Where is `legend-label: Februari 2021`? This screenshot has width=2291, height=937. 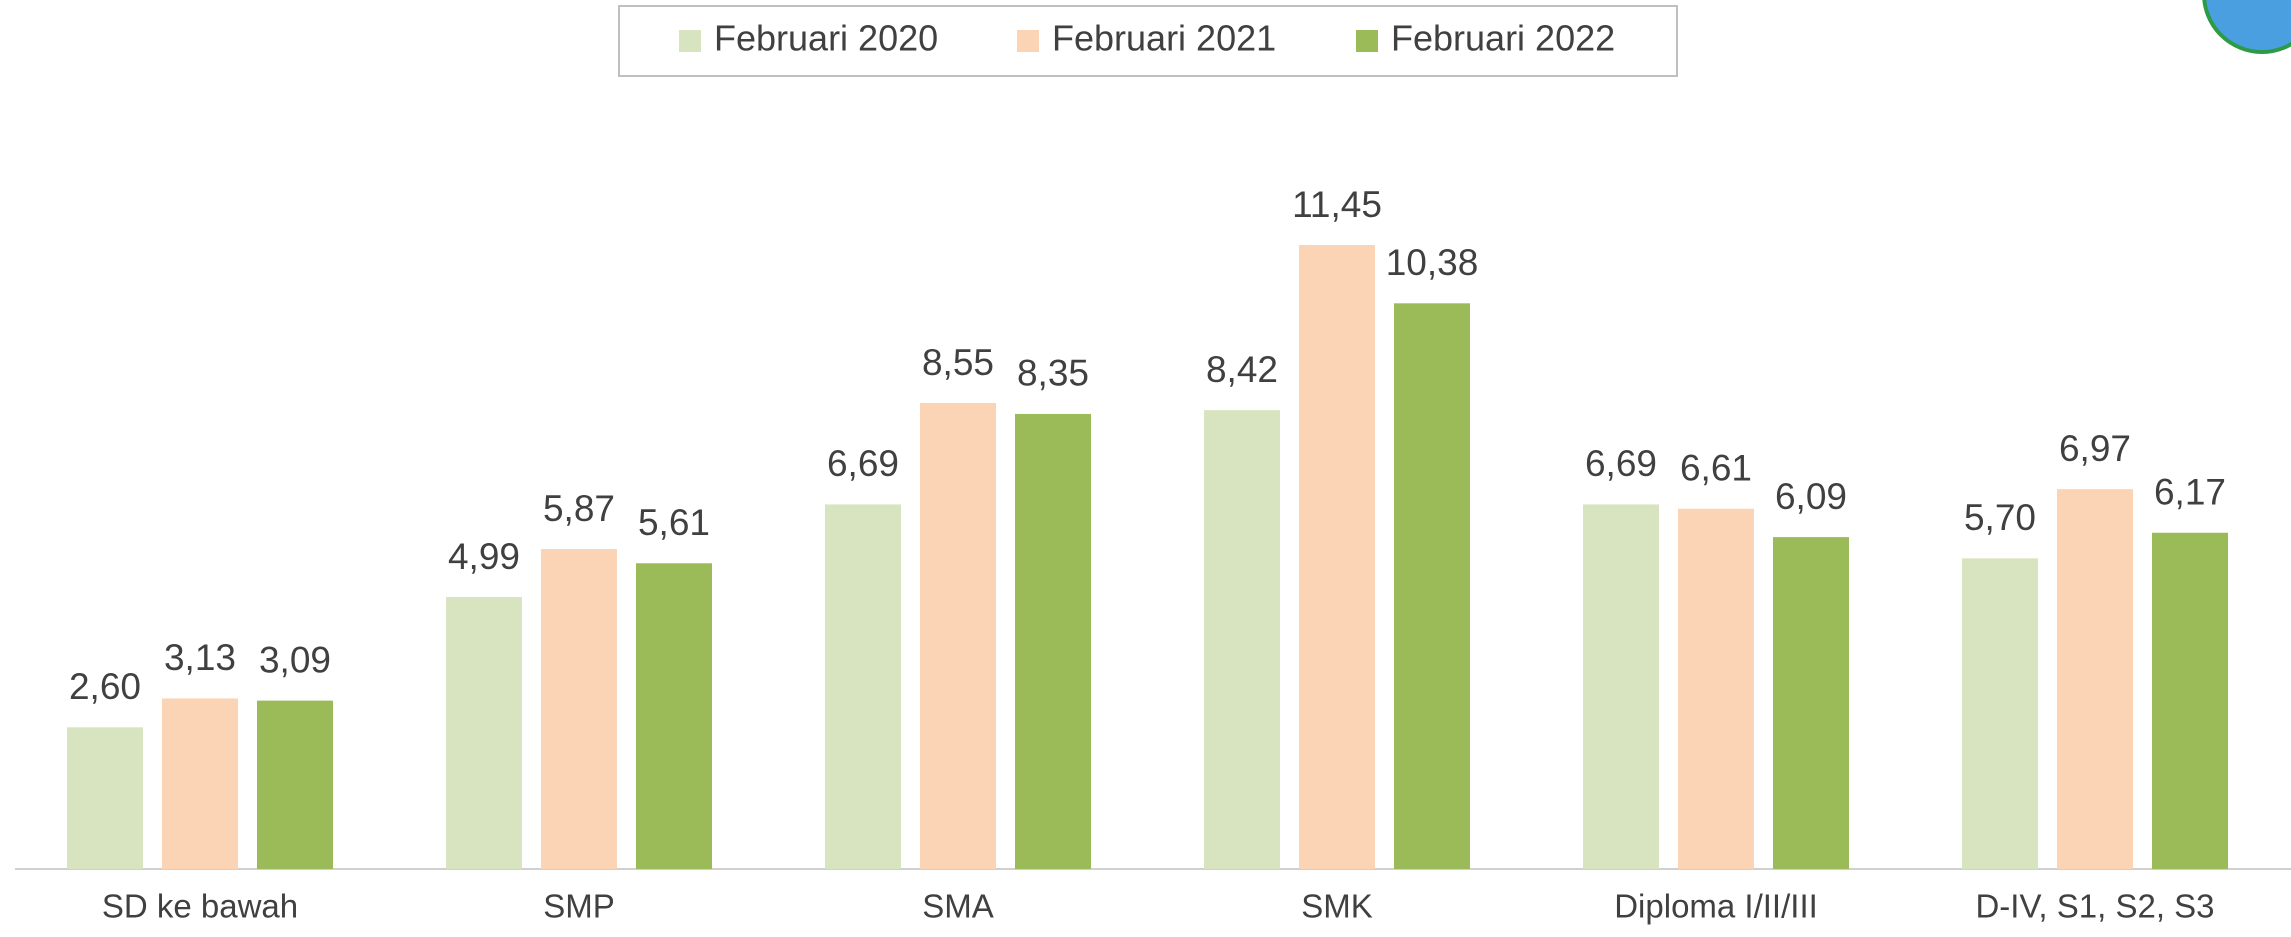 legend-label: Februari 2021 is located at coordinates (1164, 38).